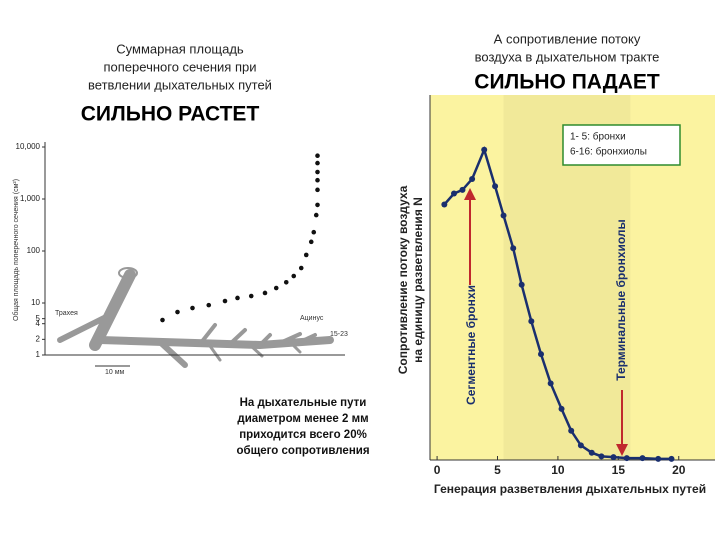 The image size is (720, 545). I want to click on annotation: Сегментные бронхи, so click(471, 345).